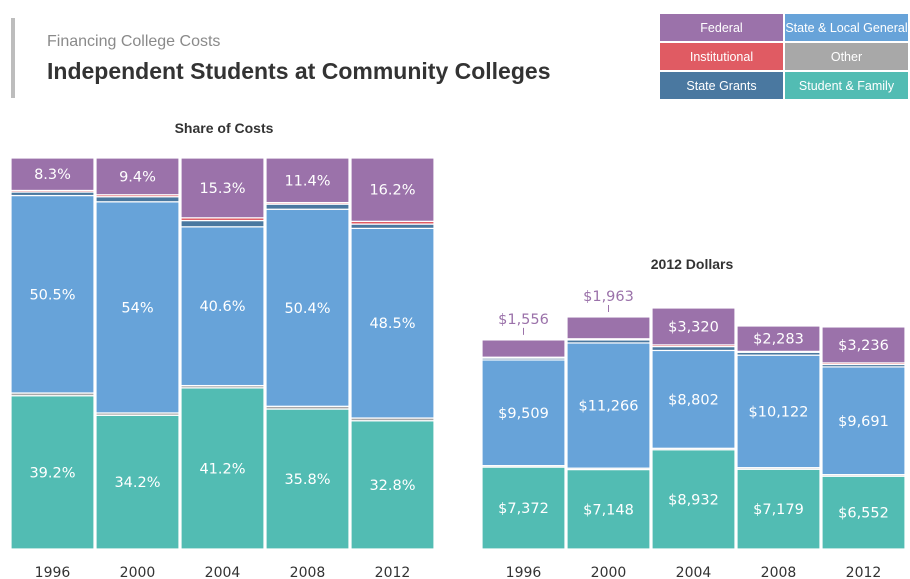  I want to click on data-label: 50.4%, so click(307, 309).